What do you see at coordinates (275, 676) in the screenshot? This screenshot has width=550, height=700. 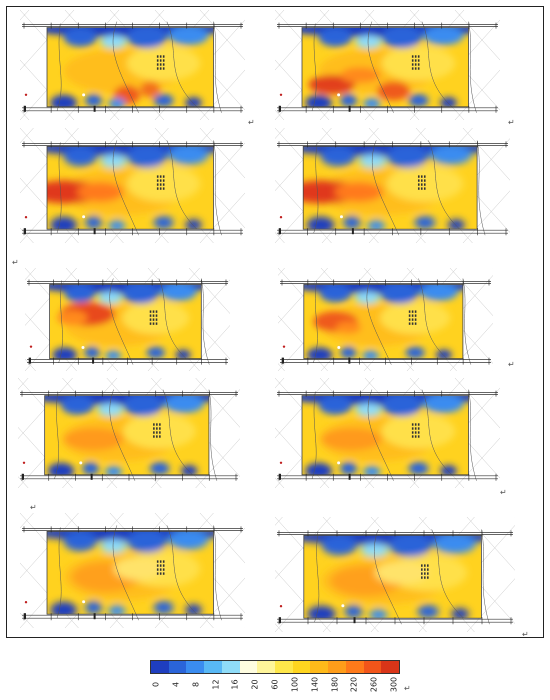 I see `color-scale-legend: 0 4 8 12 16 20 60 100 140 180 220 260 300` at bounding box center [275, 676].